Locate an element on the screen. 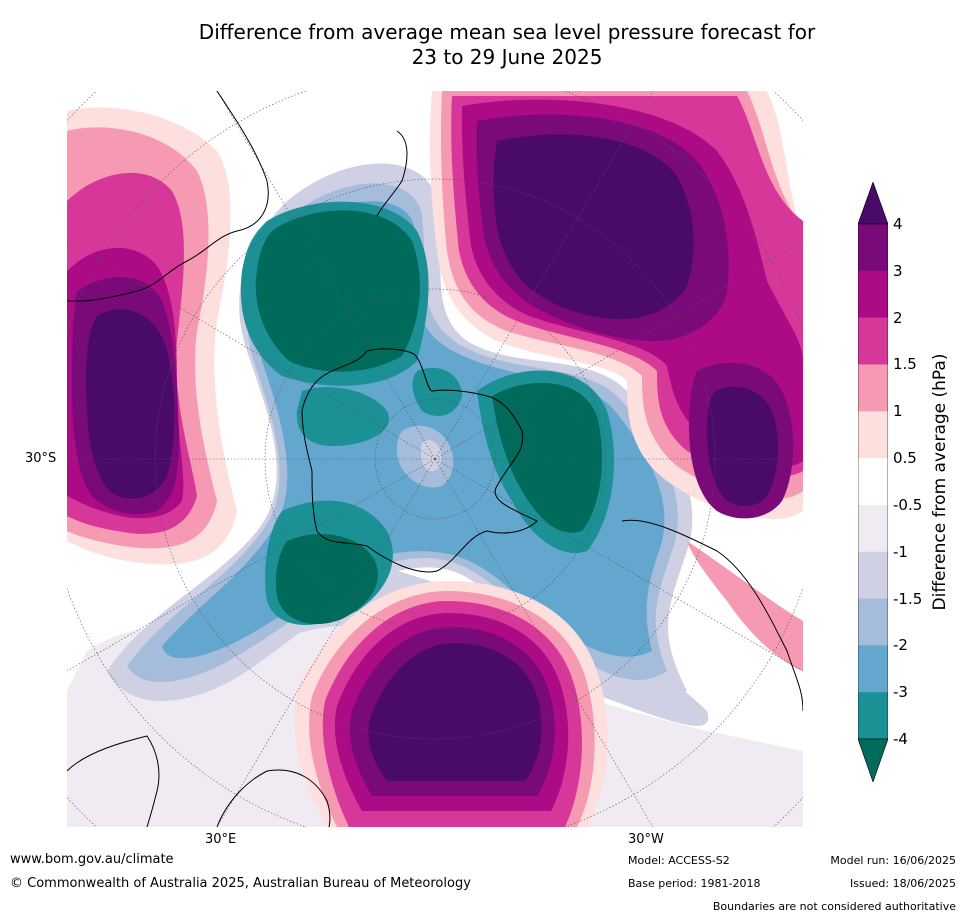 This screenshot has width=965, height=919. base-period: Base period: 1981-2018 is located at coordinates (694, 883).